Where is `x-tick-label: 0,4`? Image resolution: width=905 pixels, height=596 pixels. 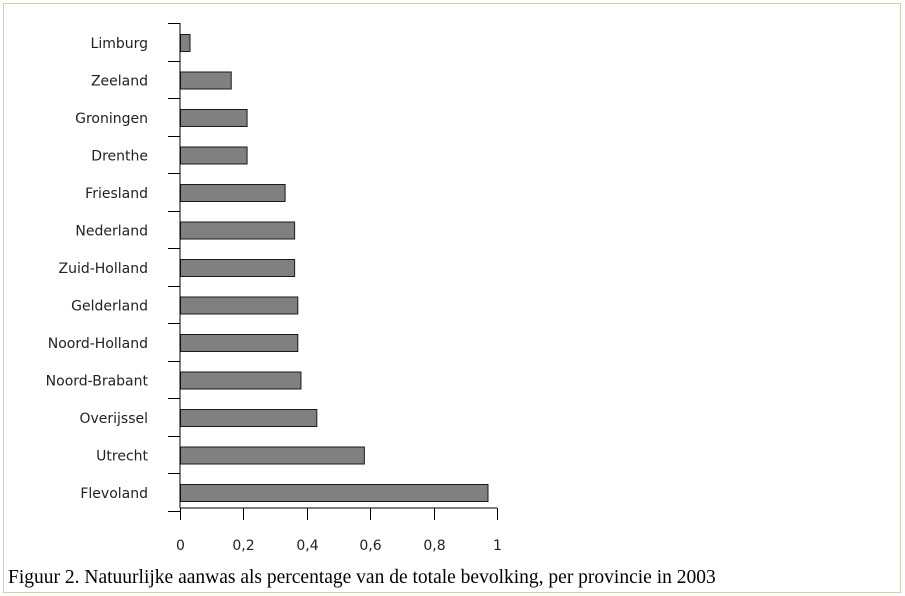
x-tick-label: 0,4 is located at coordinates (307, 546).